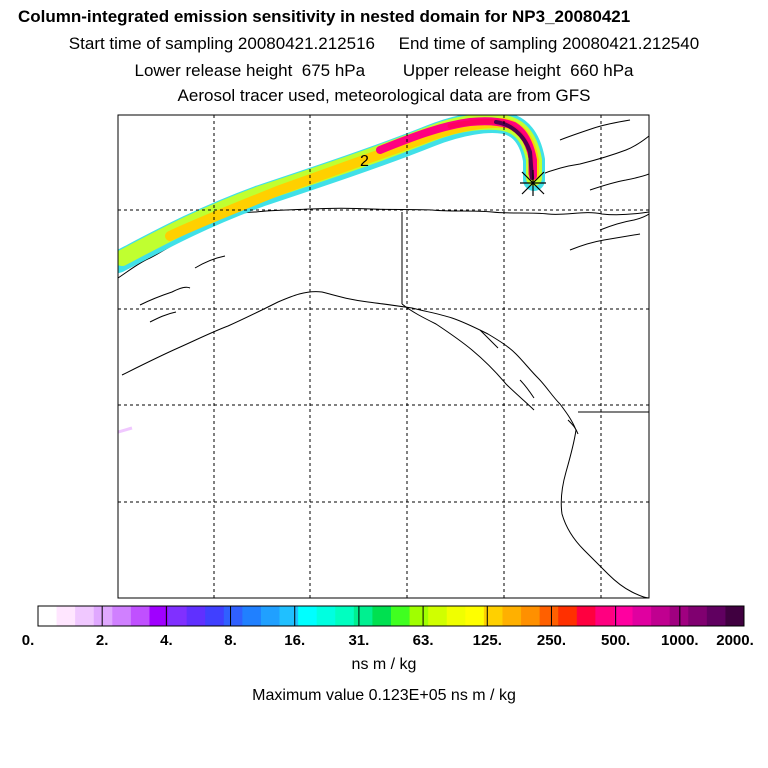 Image resolution: width=768 pixels, height=768 pixels. What do you see at coordinates (735, 640) in the screenshot?
I see `colorbar-label: 2000.` at bounding box center [735, 640].